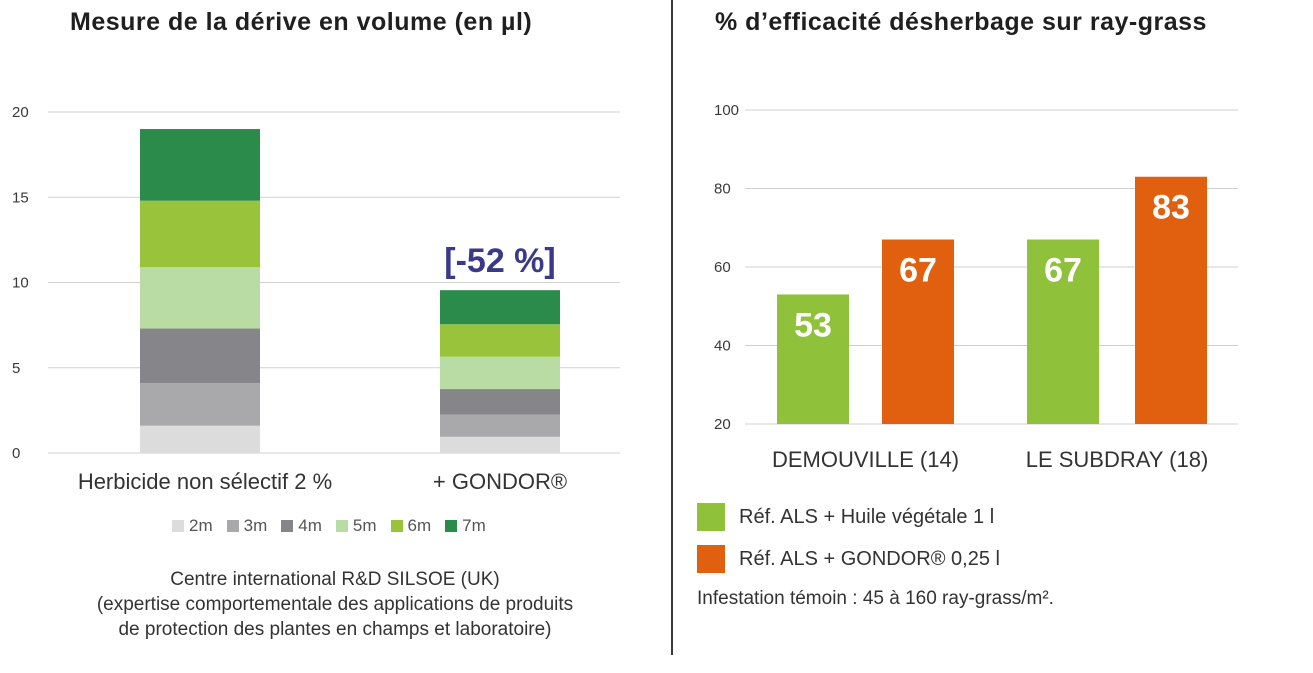 This screenshot has width=1313, height=673. I want to click on drift-legend: 2m 3m 4m 5m 6m 7m, so click(329, 526).